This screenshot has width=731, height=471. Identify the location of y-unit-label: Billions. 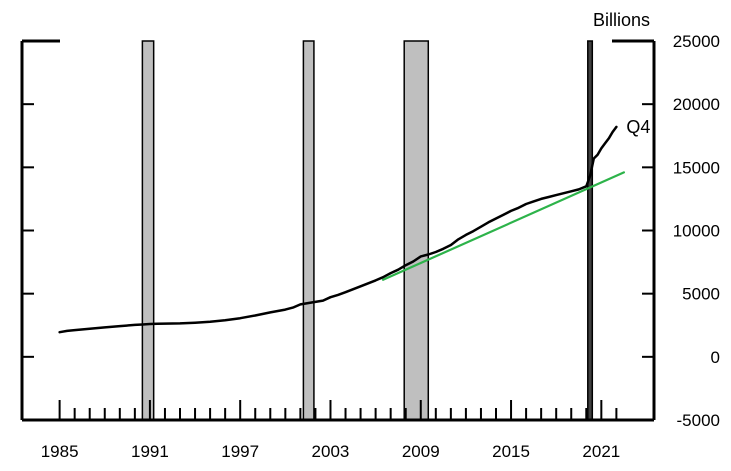
(621, 20).